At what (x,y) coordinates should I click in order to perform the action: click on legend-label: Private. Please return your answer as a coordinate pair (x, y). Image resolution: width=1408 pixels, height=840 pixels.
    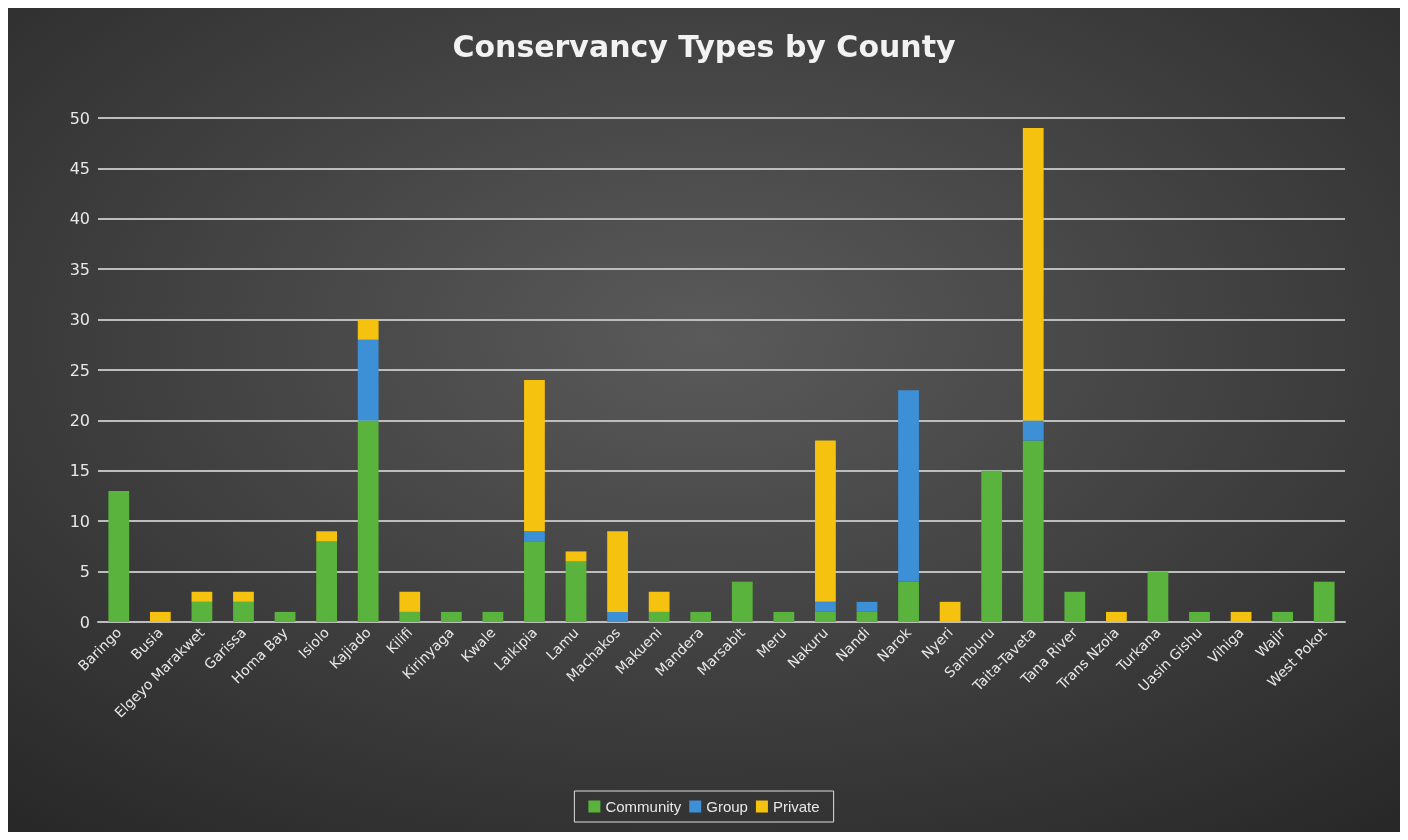
    Looking at the image, I should click on (796, 806).